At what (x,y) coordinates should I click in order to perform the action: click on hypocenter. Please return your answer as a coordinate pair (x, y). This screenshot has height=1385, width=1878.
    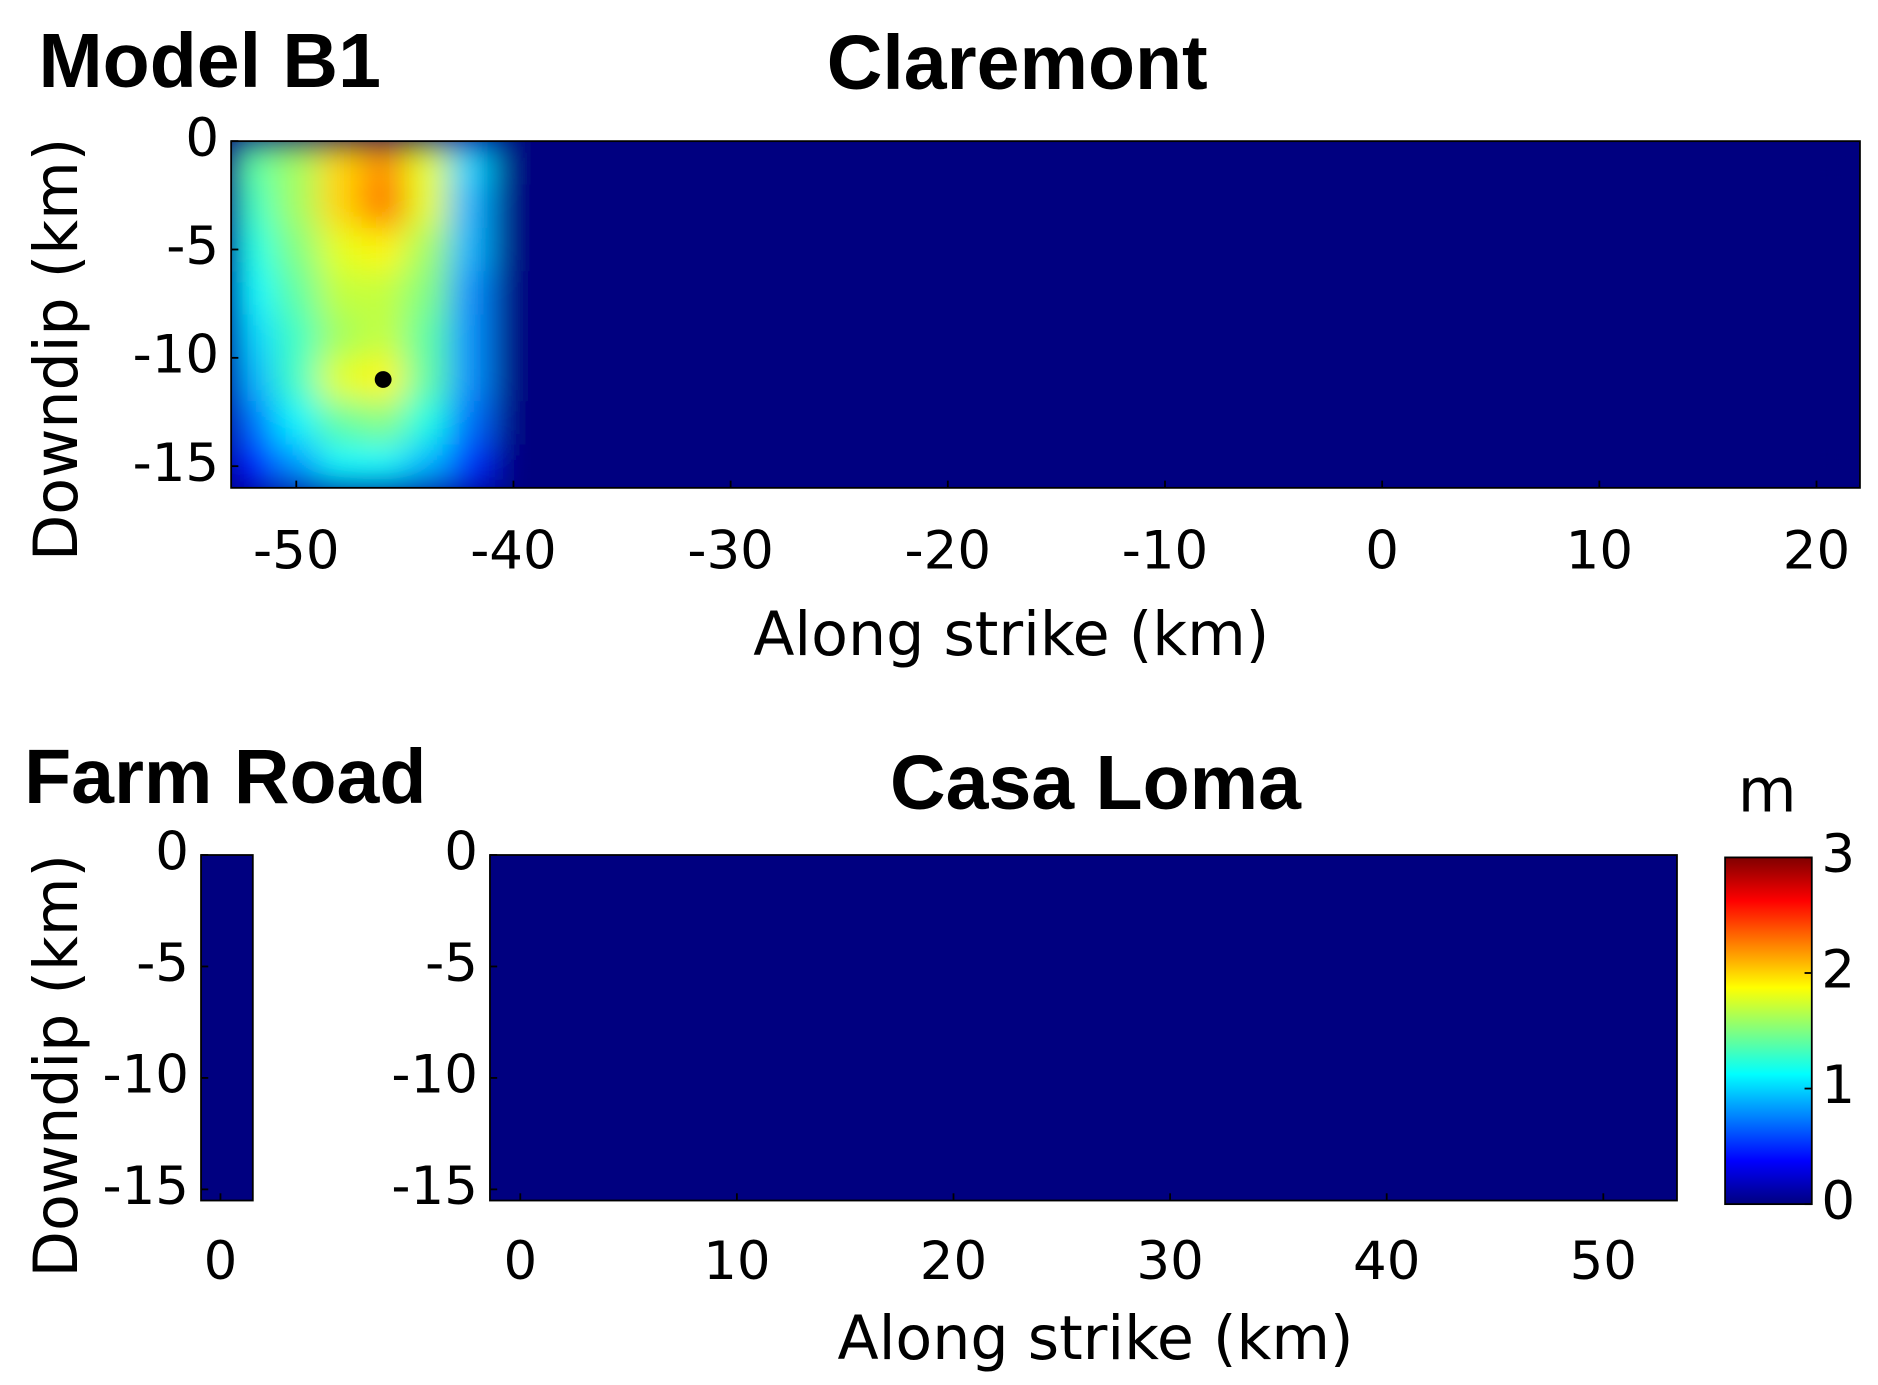
    Looking at the image, I should click on (383, 379).